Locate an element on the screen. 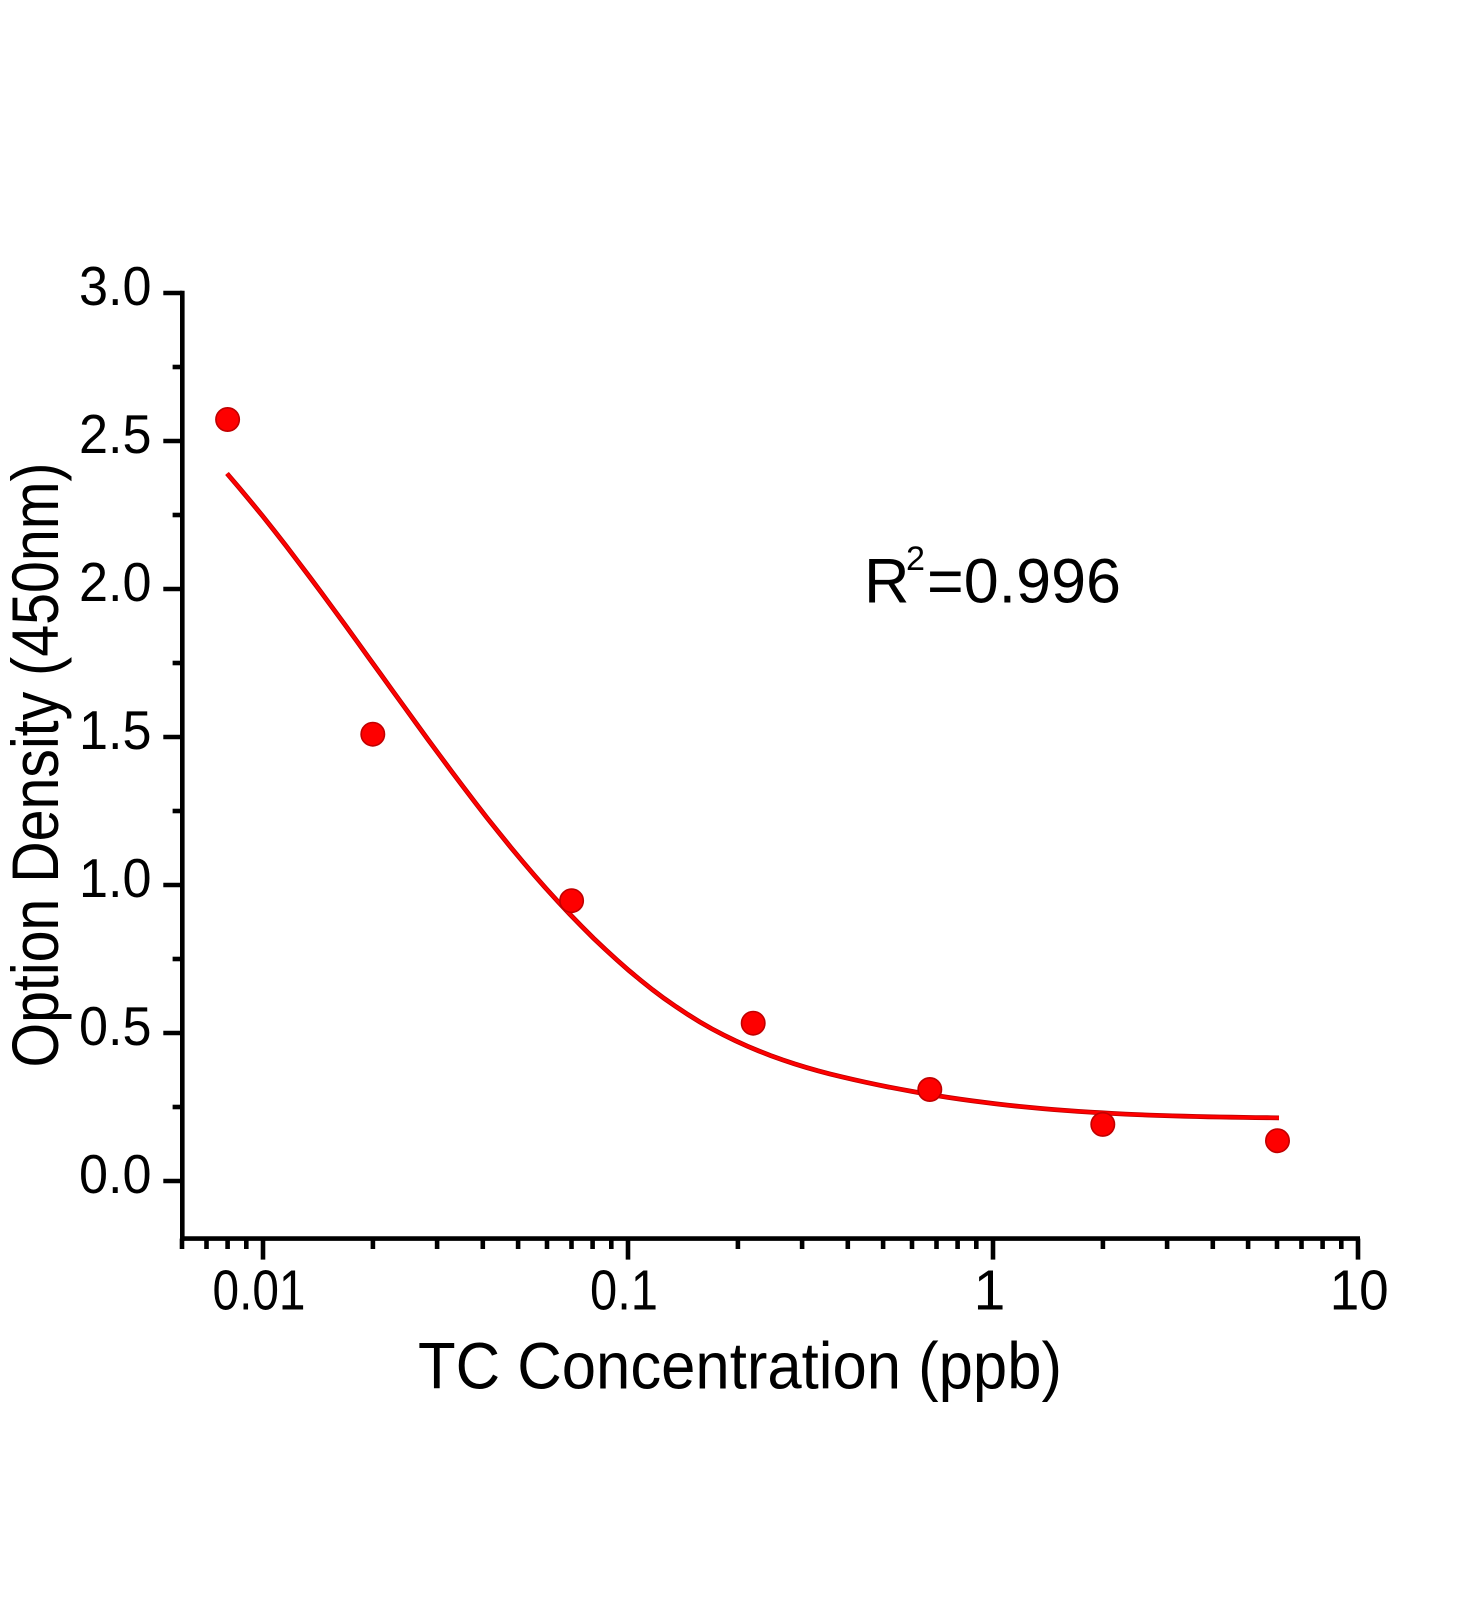 This screenshot has width=1472, height=1605. svg-text: 1.5 is located at coordinates (115, 730).